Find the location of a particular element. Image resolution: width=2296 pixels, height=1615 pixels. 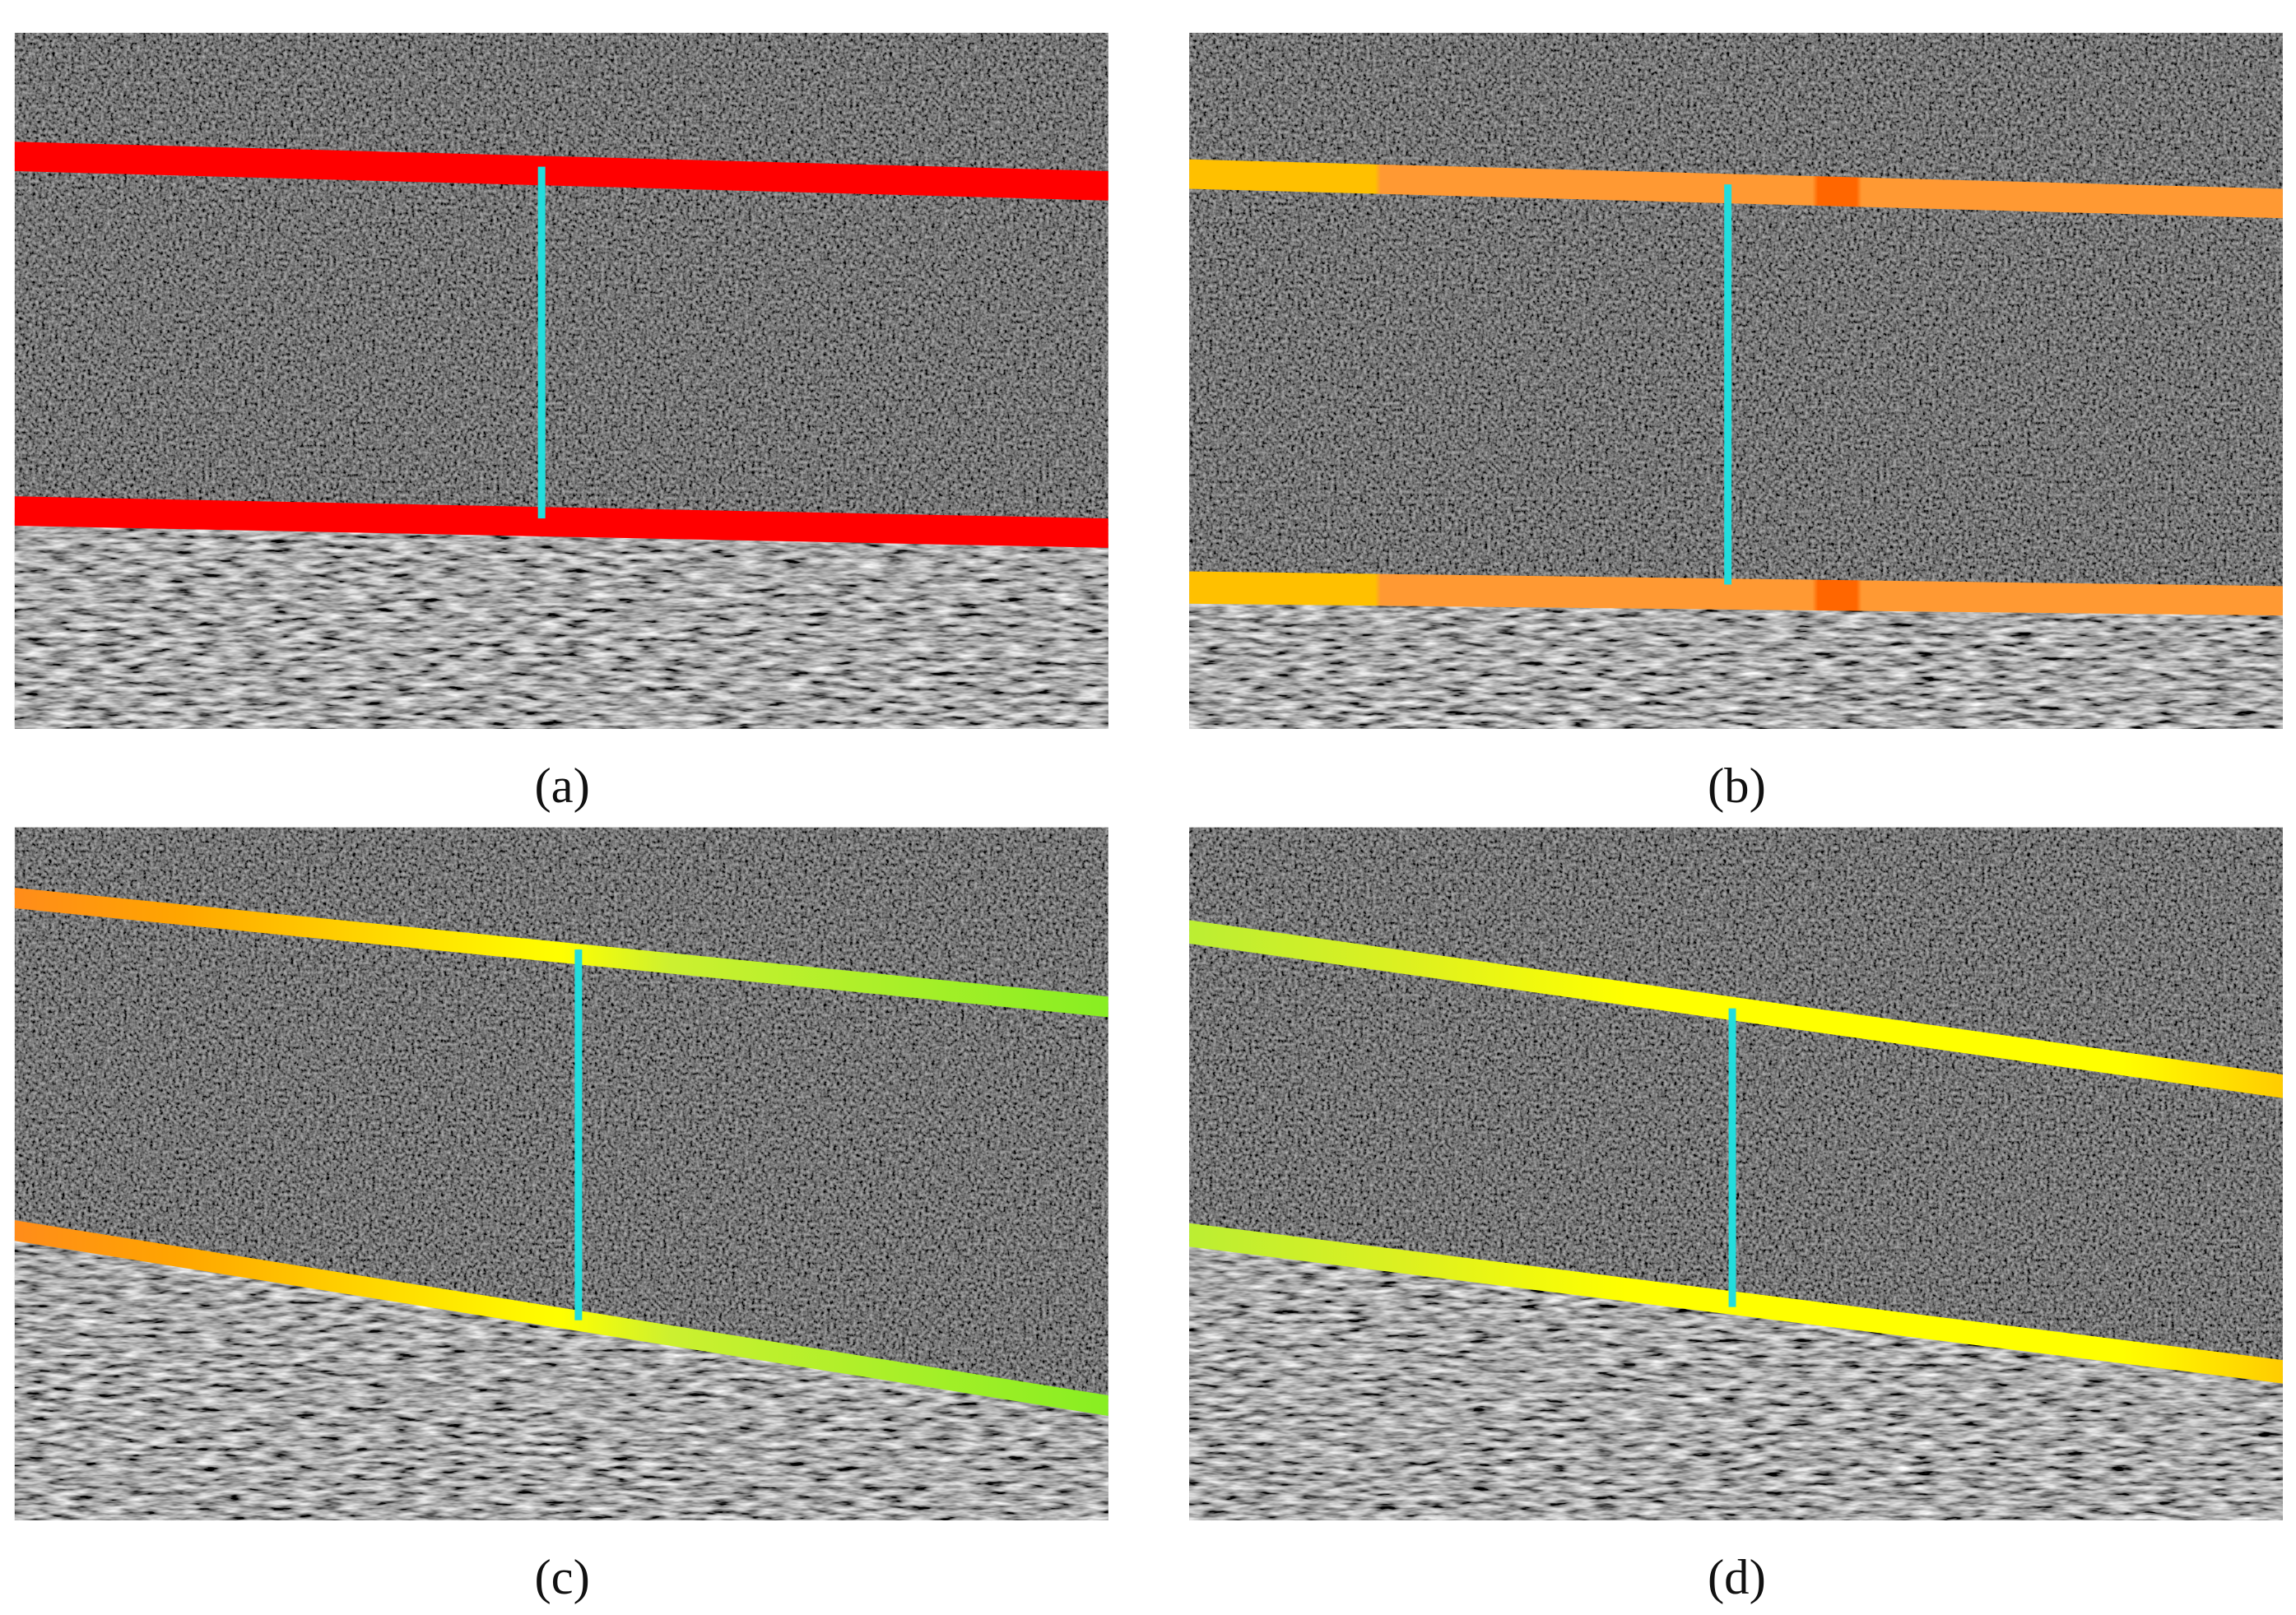

caption: (c) is located at coordinates (561, 1577).